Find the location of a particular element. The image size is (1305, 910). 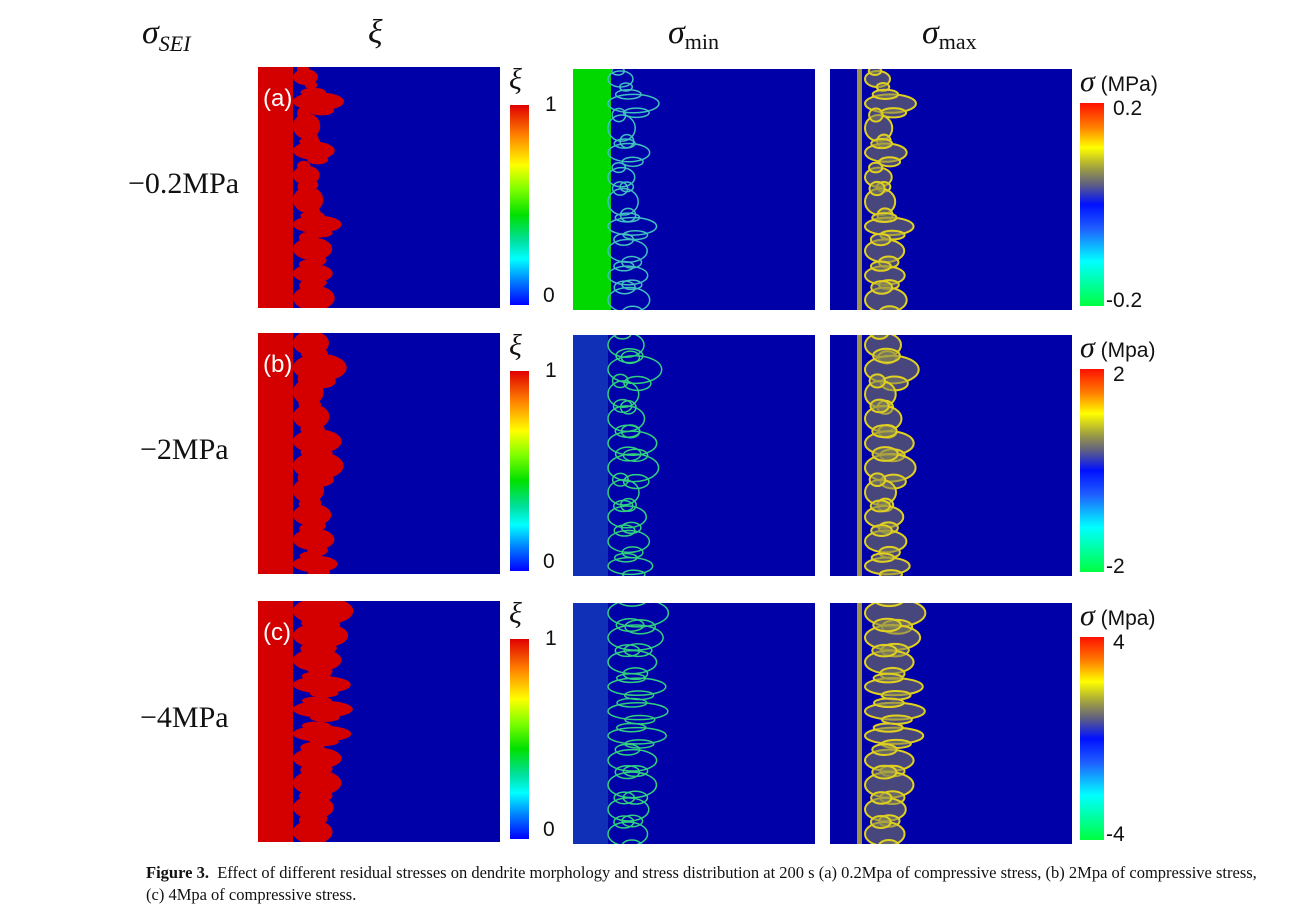

sigma-colorbar-max: 0.2 is located at coordinates (1128, 108).